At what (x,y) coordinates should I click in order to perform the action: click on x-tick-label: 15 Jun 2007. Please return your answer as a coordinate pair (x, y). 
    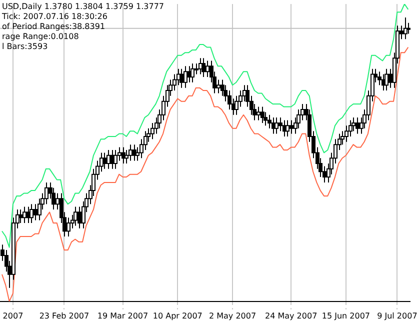
    Looking at the image, I should click on (346, 315).